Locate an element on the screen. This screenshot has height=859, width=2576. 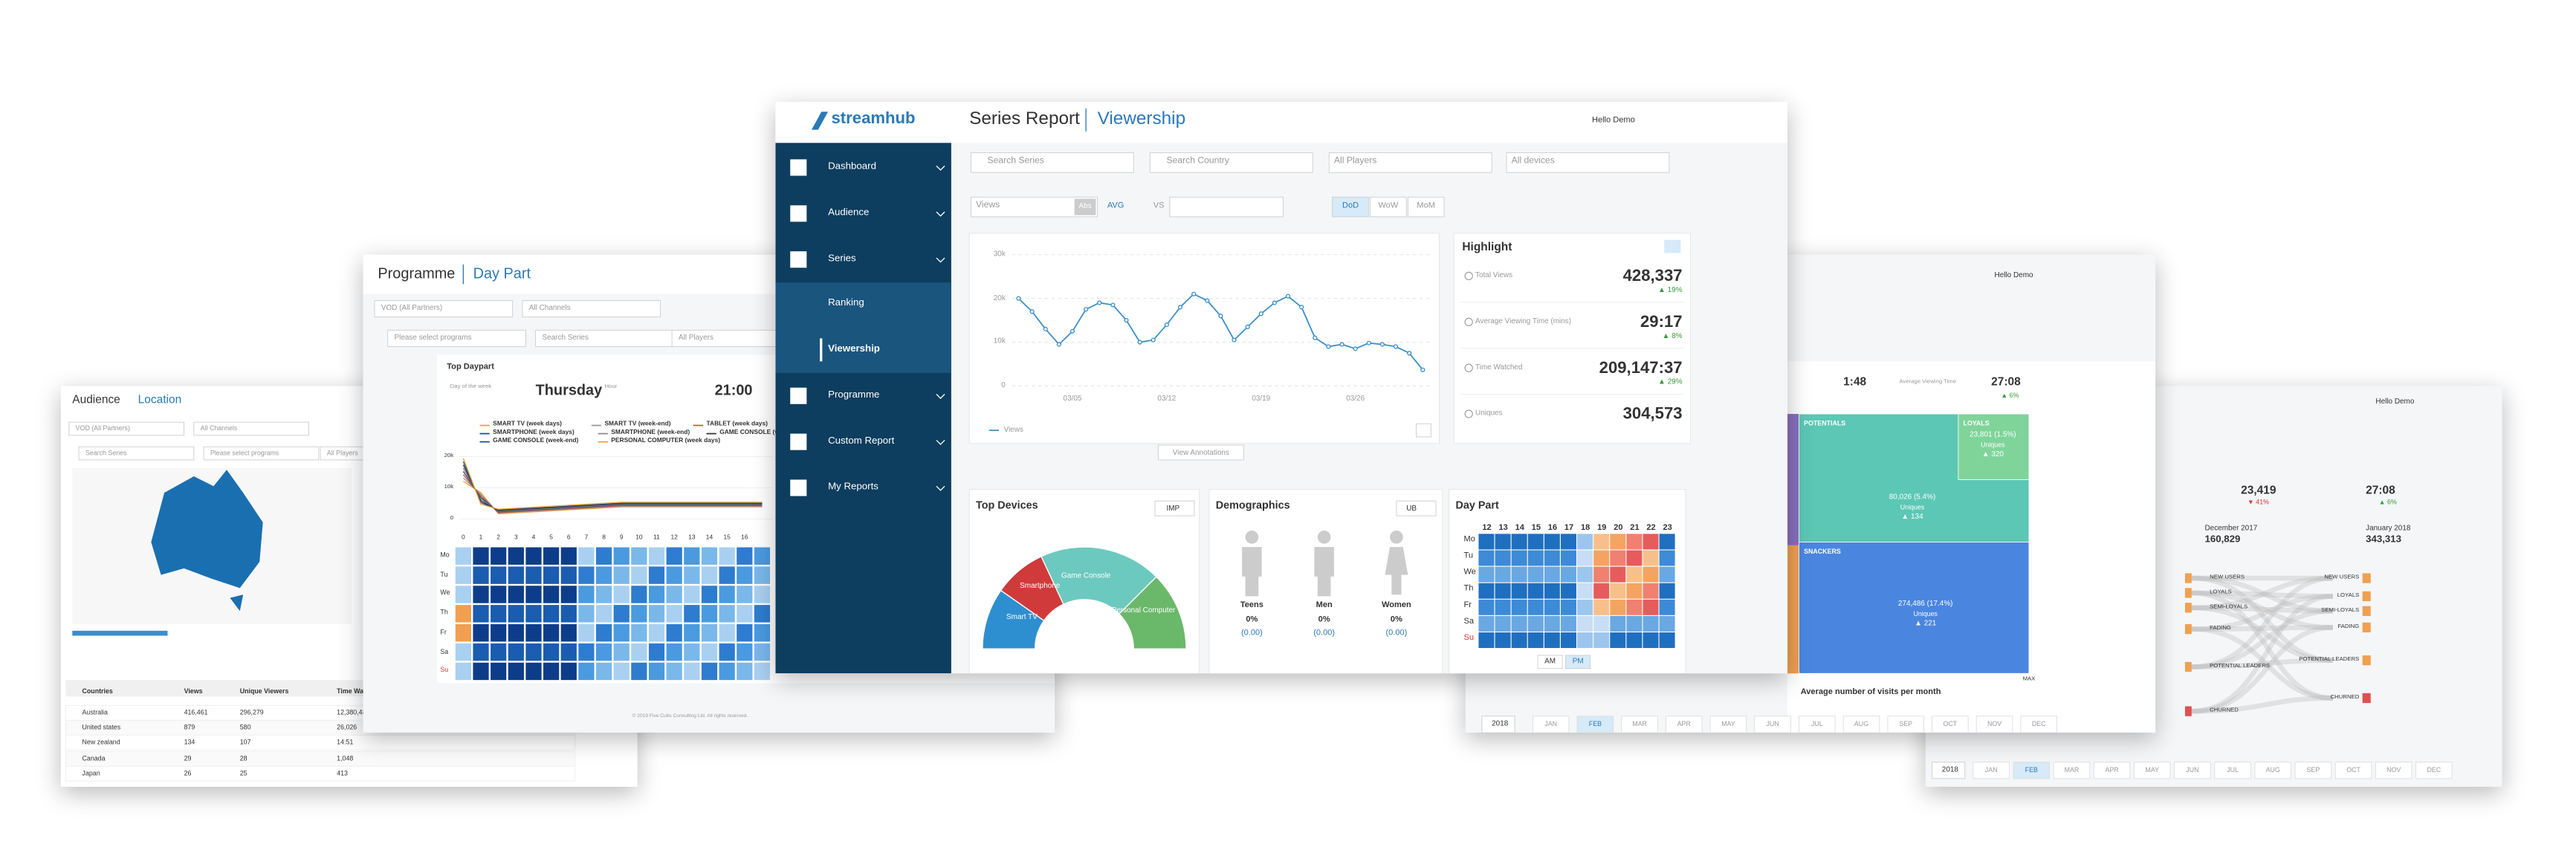
block-change: ▲ 134 is located at coordinates (1912, 516).